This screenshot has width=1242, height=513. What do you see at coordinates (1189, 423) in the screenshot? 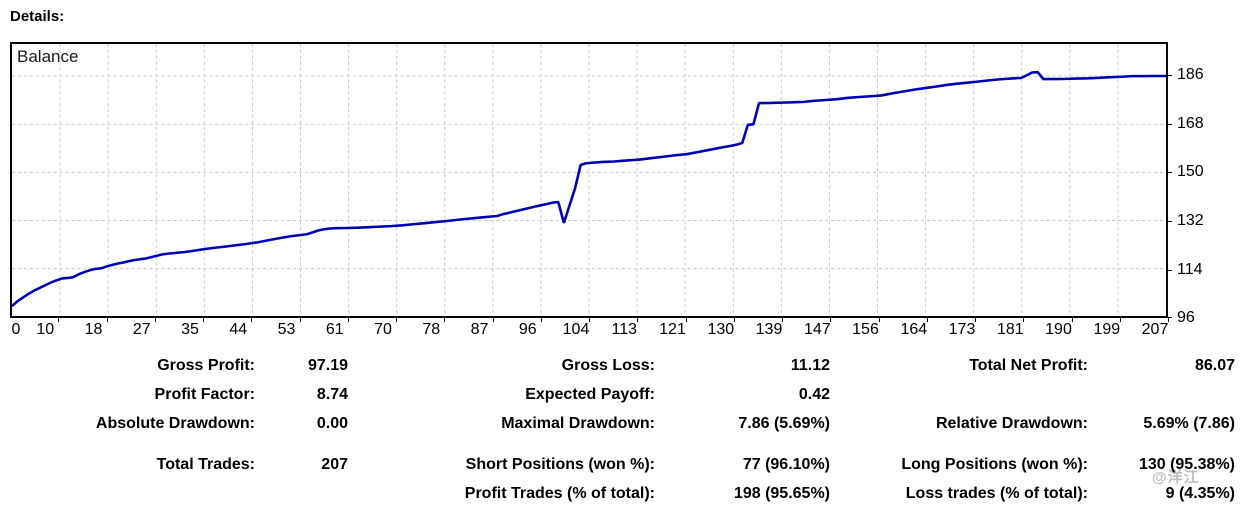
I see `stat-value: 5.69% (7.86)` at bounding box center [1189, 423].